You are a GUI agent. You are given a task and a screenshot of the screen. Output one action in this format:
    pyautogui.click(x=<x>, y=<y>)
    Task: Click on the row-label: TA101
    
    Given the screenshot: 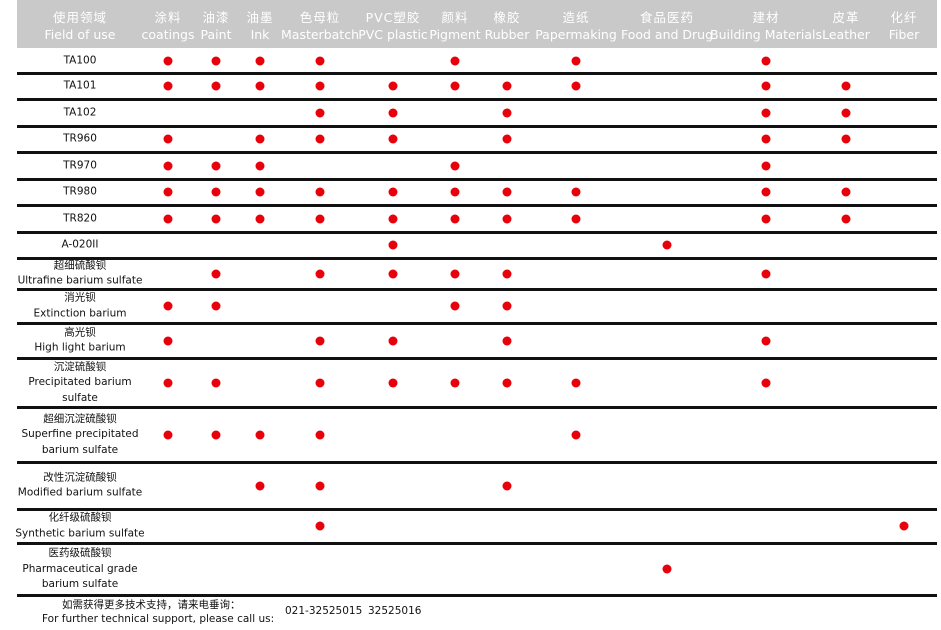 What is the action you would take?
    pyautogui.click(x=80, y=86)
    